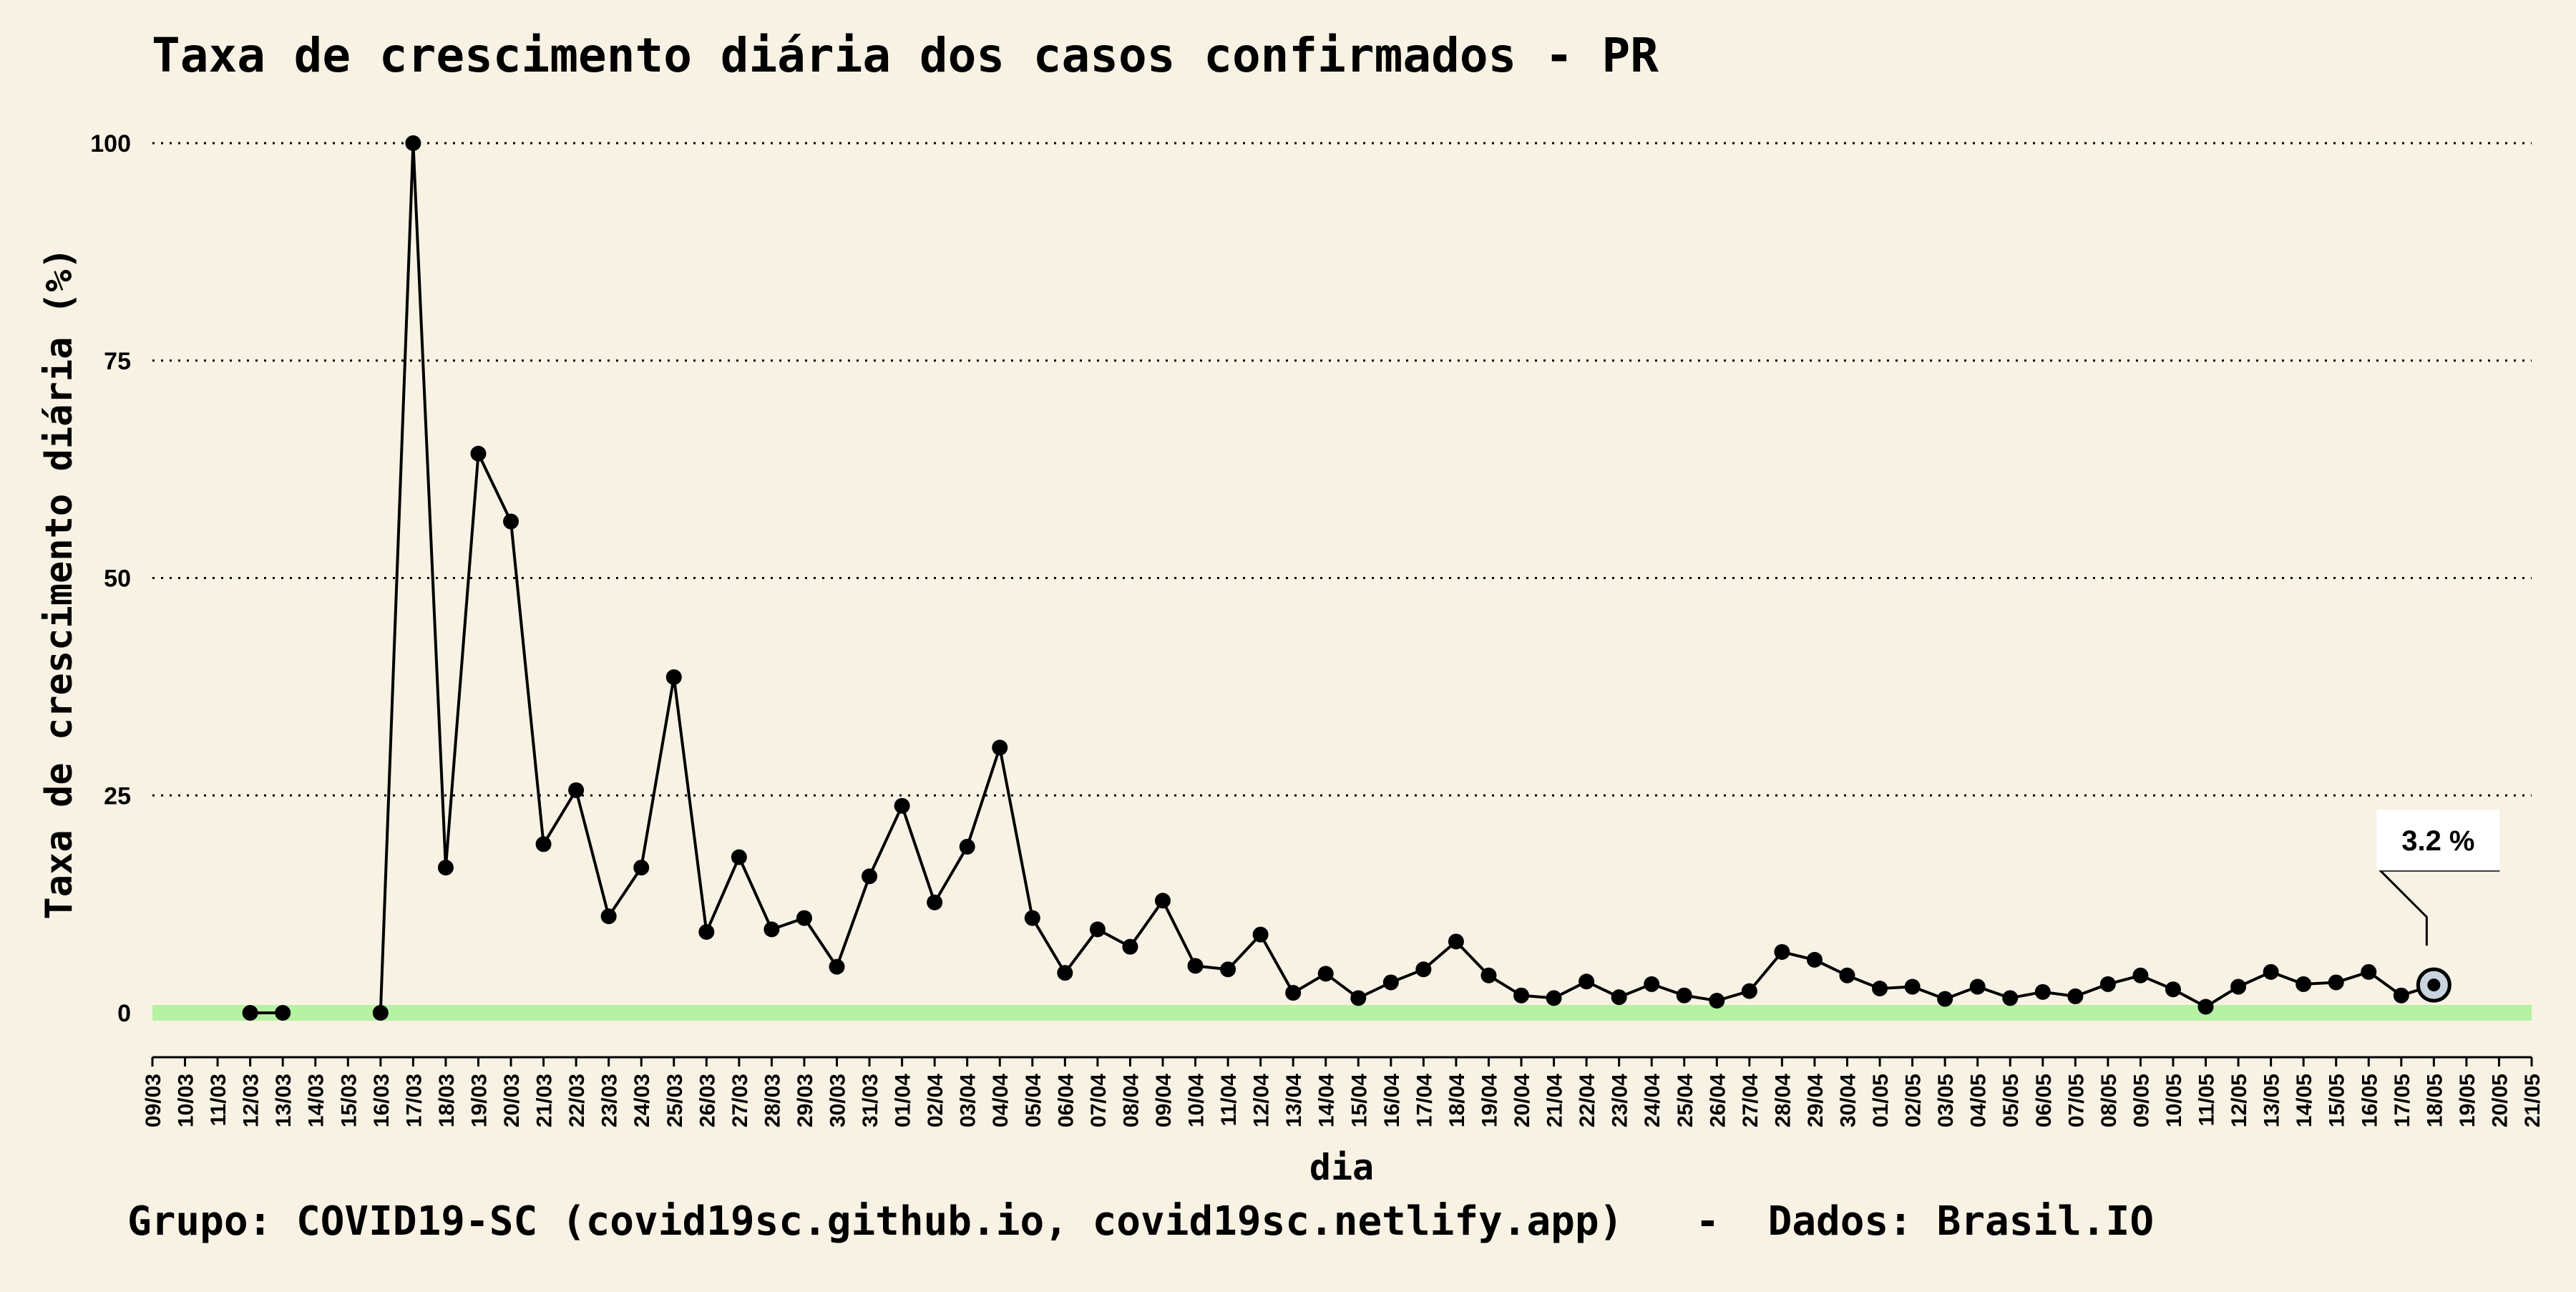 The image size is (2576, 1292). Describe the element at coordinates (316, 1100) in the screenshot. I see `x-tick-label: 14/03` at that location.